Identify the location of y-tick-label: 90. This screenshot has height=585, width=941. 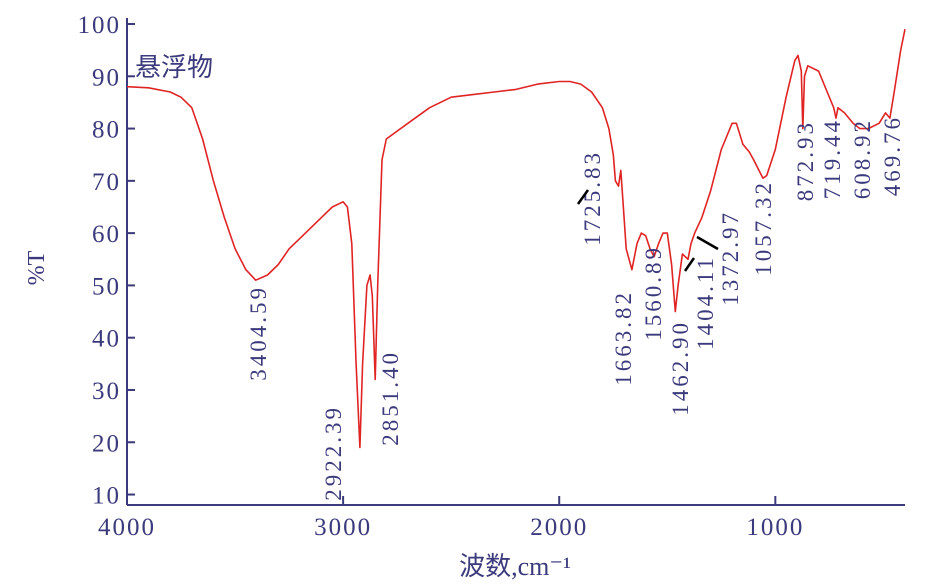
(106, 77).